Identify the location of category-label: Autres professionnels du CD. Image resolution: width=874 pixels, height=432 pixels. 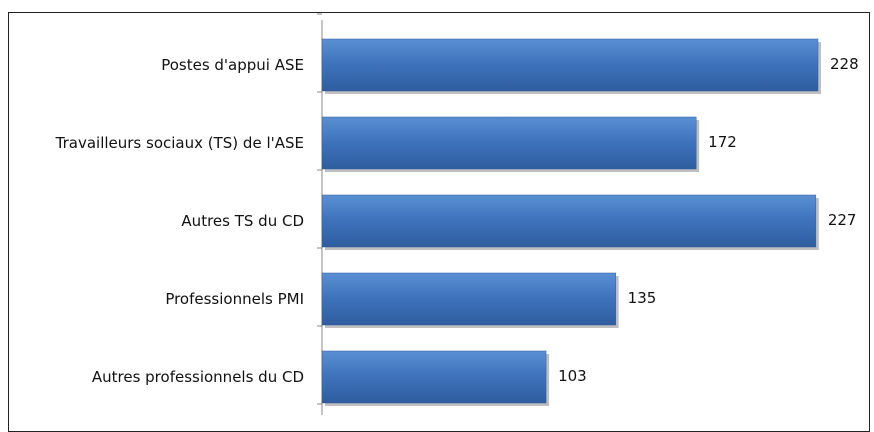
(197, 377).